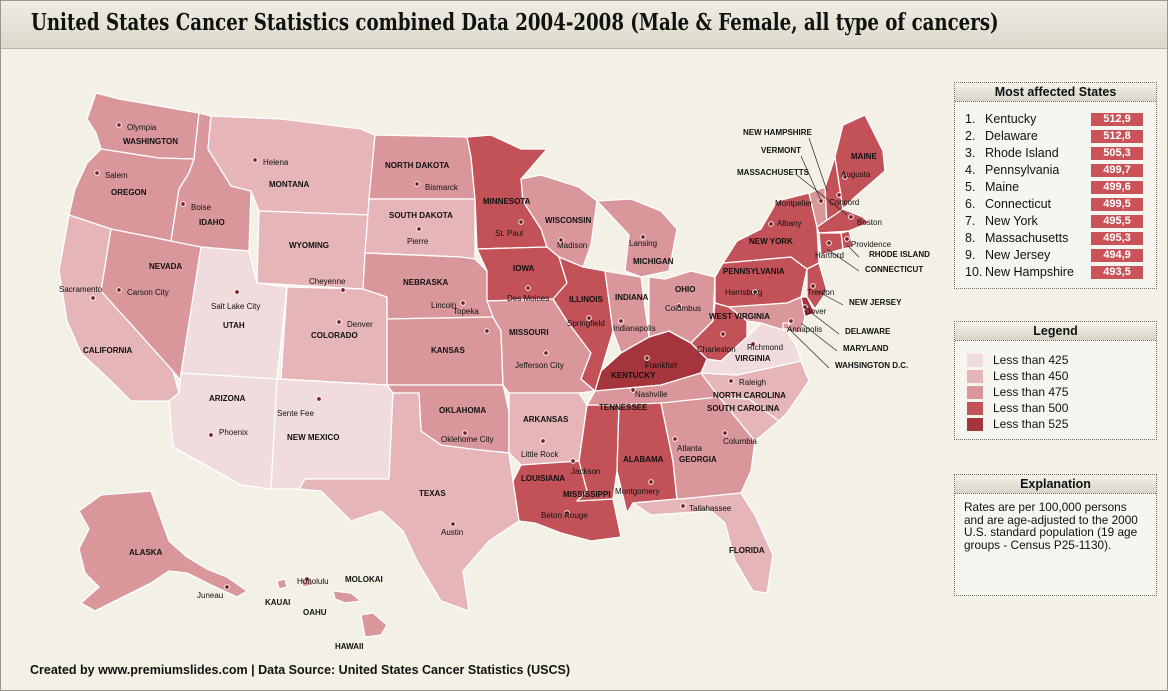  What do you see at coordinates (754, 271) in the screenshot?
I see `state-label: PENNSYLVANIA` at bounding box center [754, 271].